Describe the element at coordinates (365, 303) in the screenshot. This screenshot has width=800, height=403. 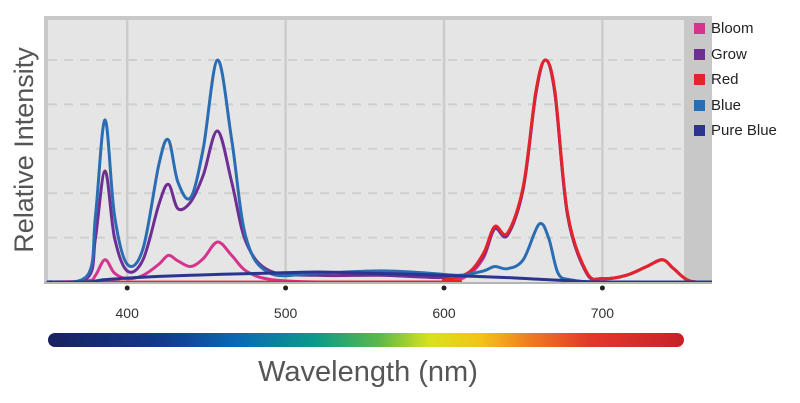
I see `x-ticks: 400 500 600 700` at that location.